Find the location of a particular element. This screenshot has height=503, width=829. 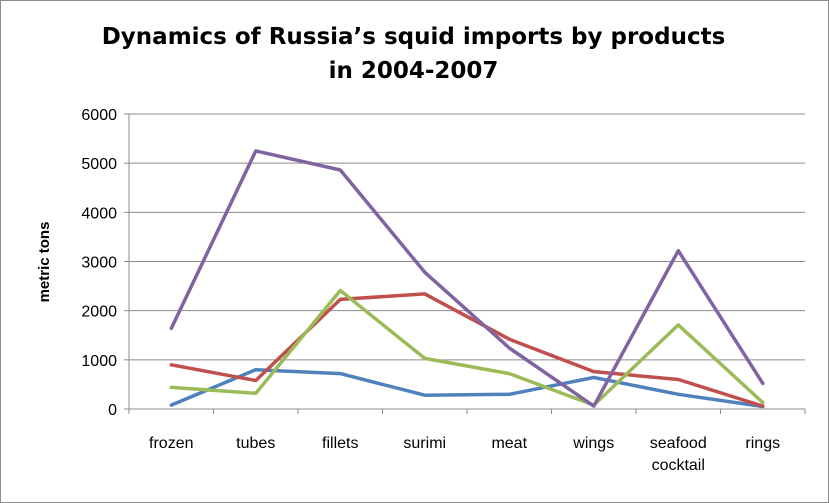

y-tick-labels: 0 1000 2000 3000 4000 5000 6000 is located at coordinates (99, 263).